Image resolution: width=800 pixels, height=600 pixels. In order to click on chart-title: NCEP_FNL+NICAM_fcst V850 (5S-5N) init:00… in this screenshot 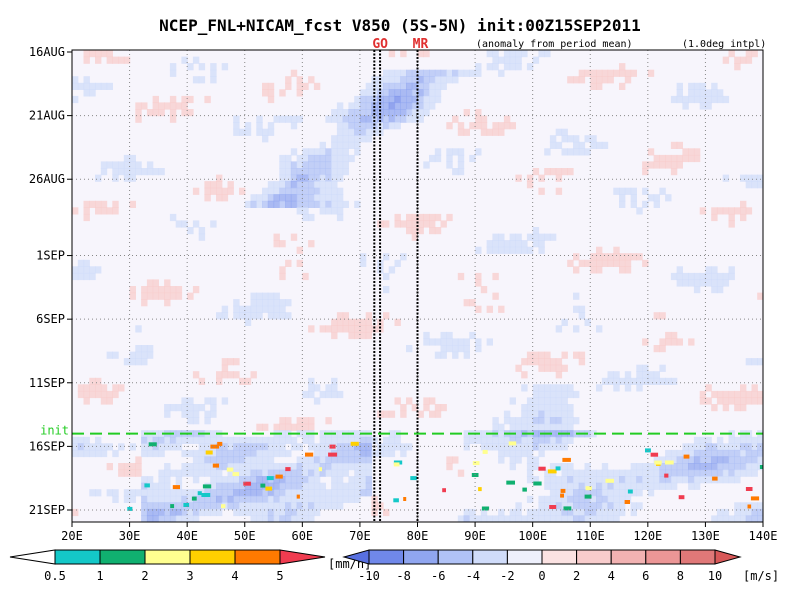, I will do `click(400, 25)`.